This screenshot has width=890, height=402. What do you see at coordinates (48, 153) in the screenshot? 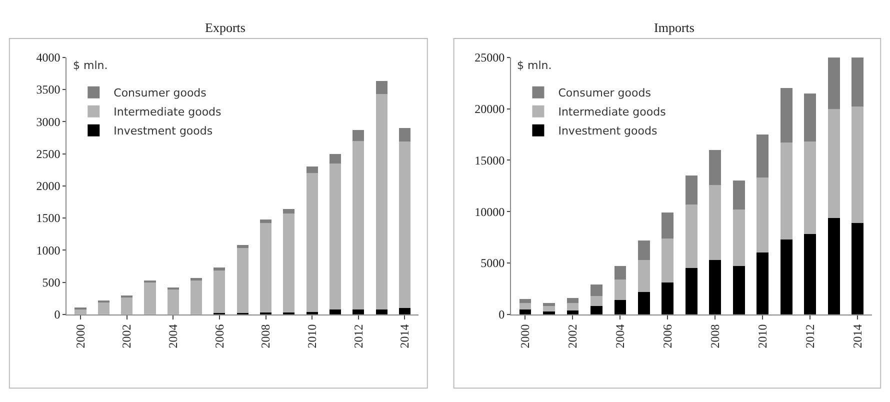
I see `y-tick-label: 2500` at bounding box center [48, 153].